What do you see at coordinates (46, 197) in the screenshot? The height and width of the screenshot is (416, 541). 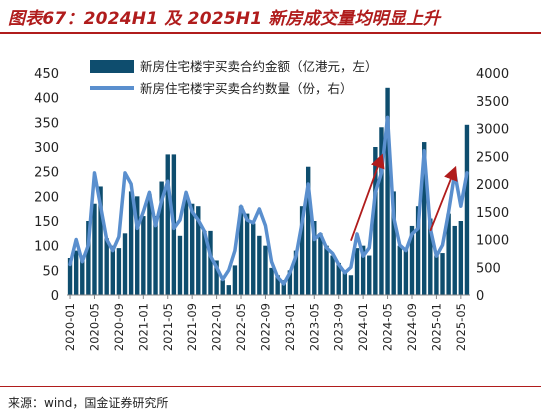 I see `y-left-tick-label: 200` at bounding box center [46, 197].